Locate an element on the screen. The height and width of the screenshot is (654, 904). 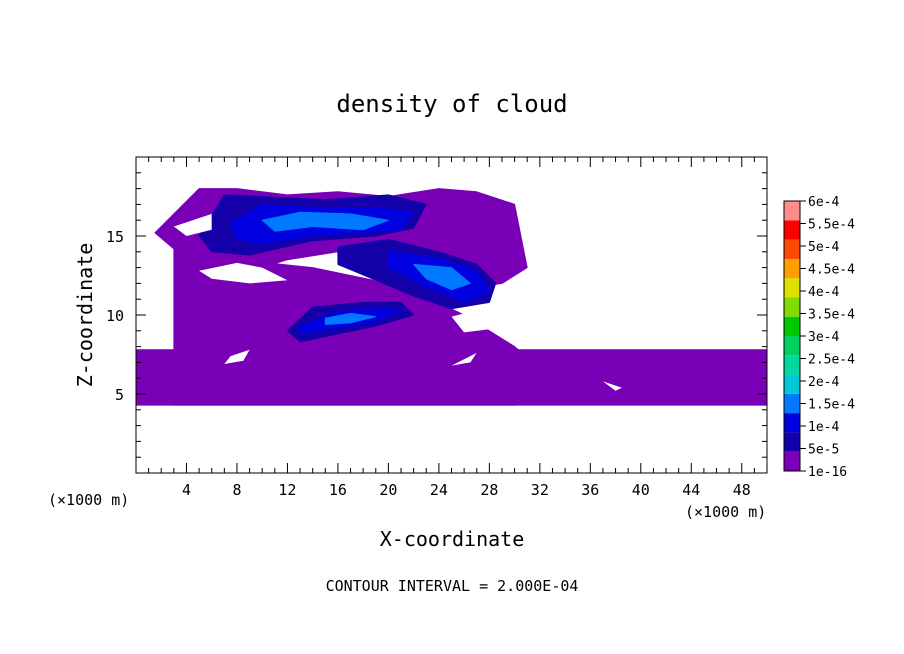
x-tick-label: 40 is located at coordinates (641, 490).